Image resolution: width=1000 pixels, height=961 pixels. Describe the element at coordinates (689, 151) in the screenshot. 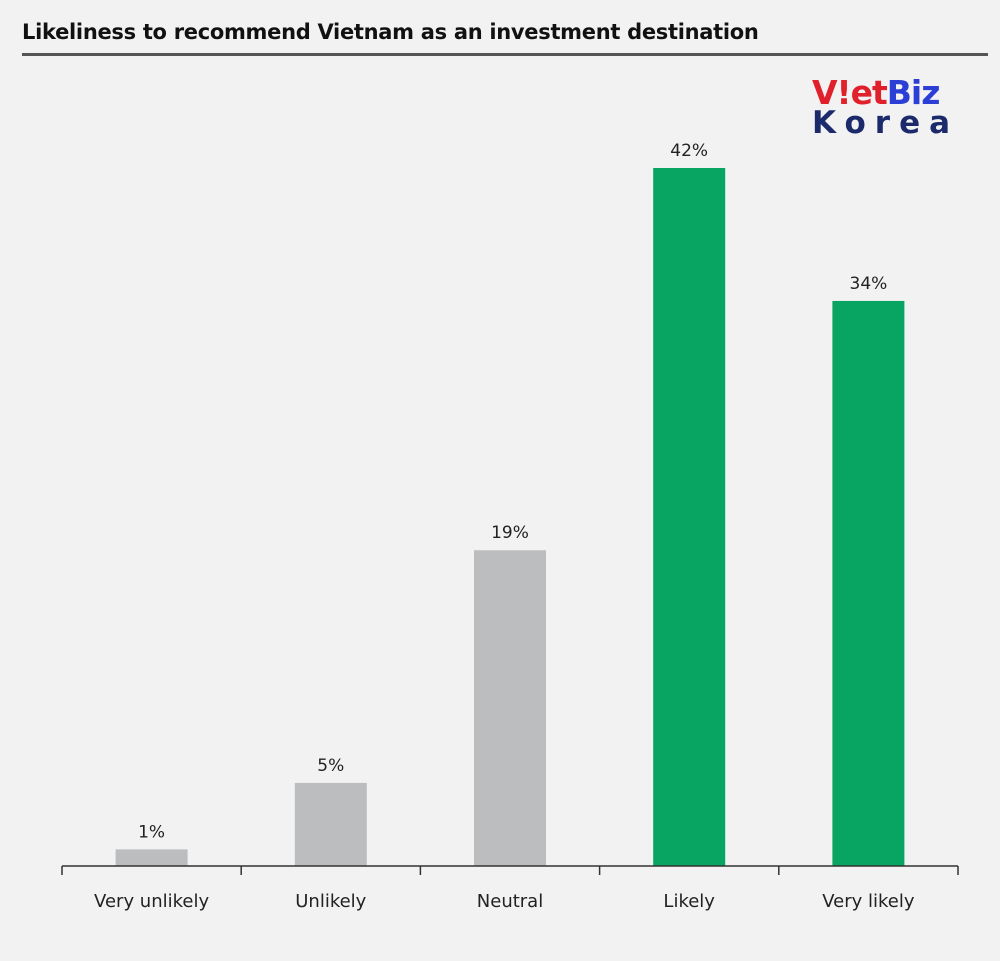

I see `data-label-likely: 42%` at that location.